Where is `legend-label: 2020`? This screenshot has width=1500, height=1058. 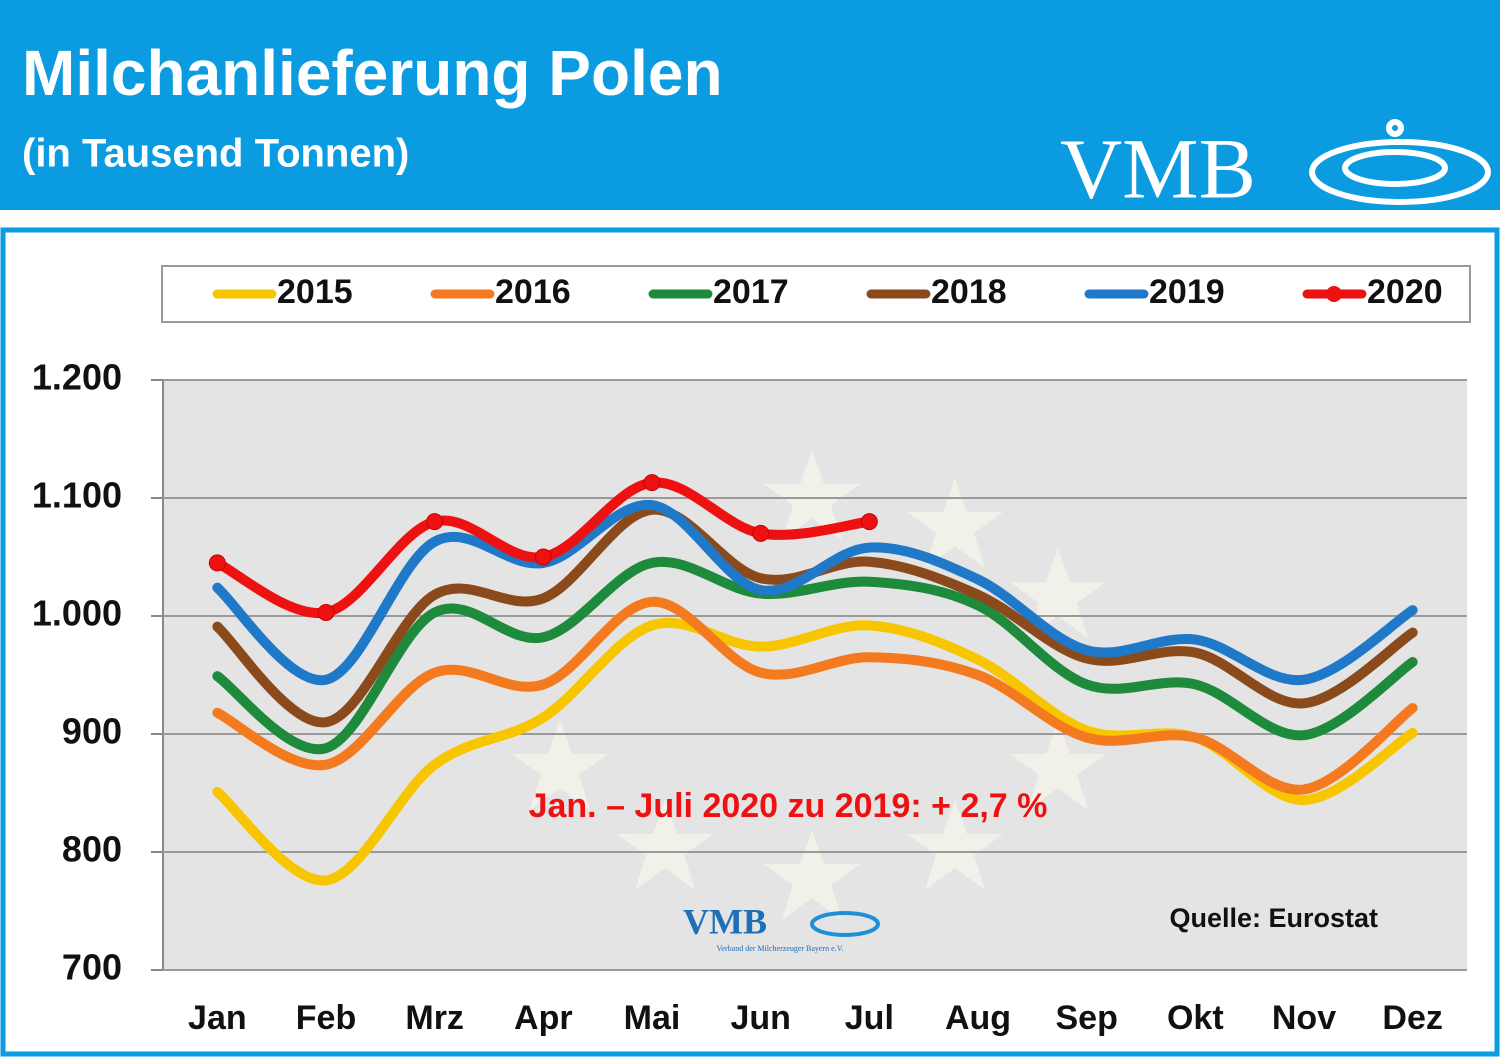
legend-label: 2020 is located at coordinates (1405, 292).